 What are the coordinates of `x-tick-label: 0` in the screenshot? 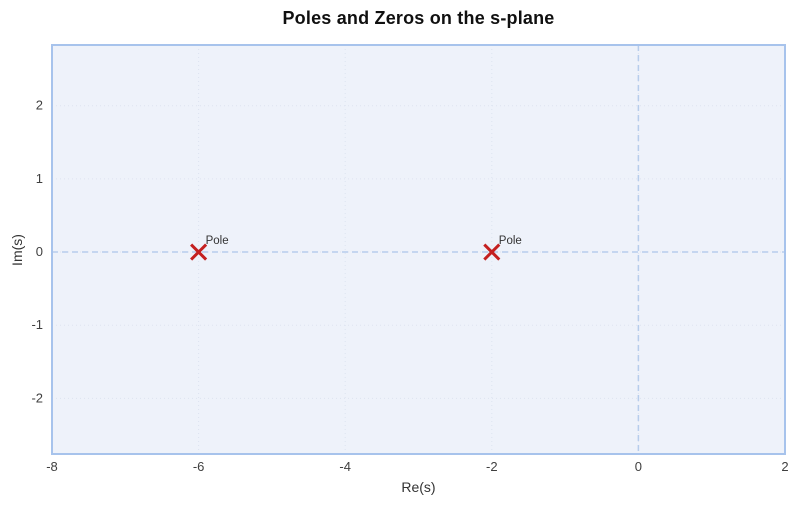 It's located at (638, 466).